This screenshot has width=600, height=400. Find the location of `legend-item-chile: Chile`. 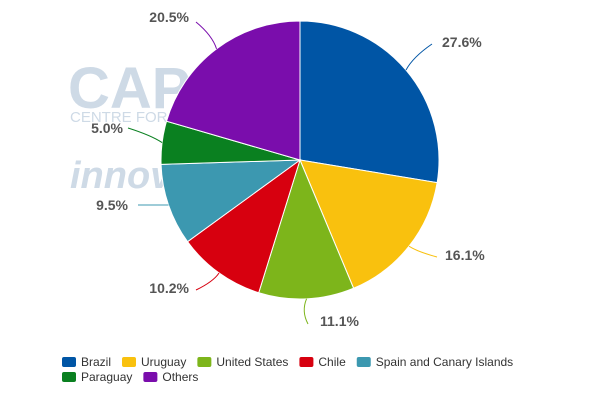

legend-item-chile: Chile is located at coordinates (322, 362).